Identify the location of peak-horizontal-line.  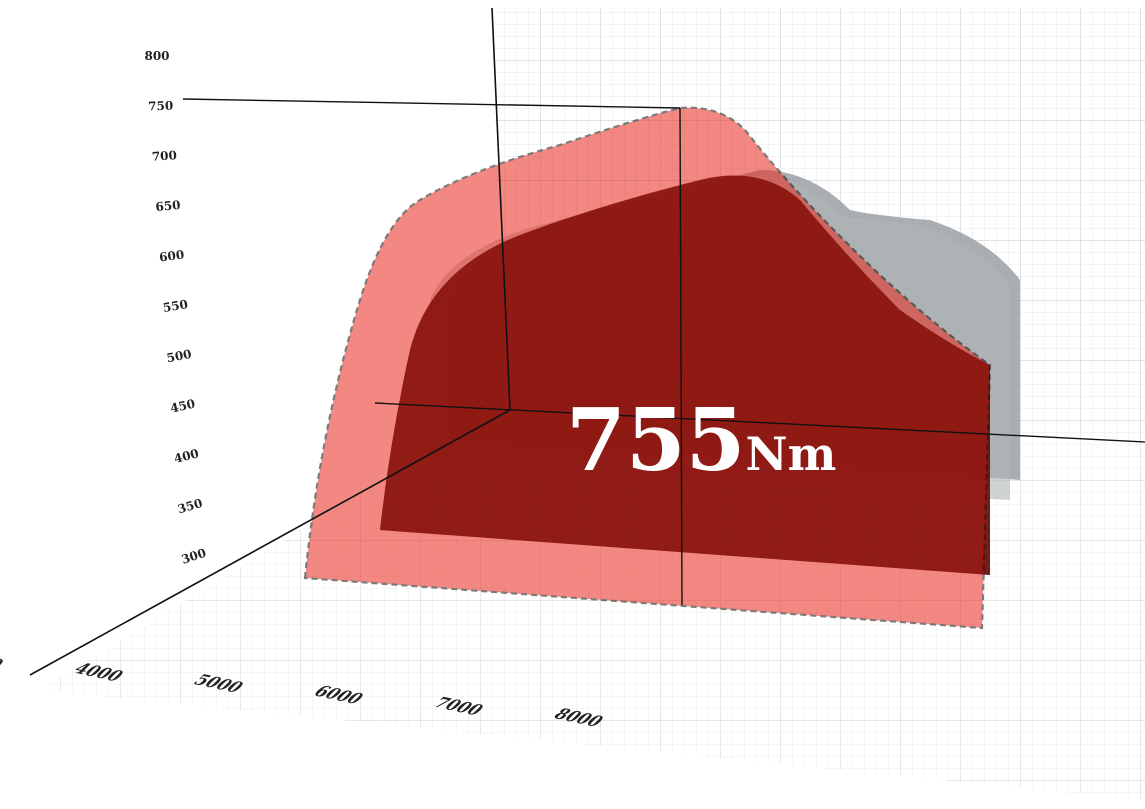
(431, 103).